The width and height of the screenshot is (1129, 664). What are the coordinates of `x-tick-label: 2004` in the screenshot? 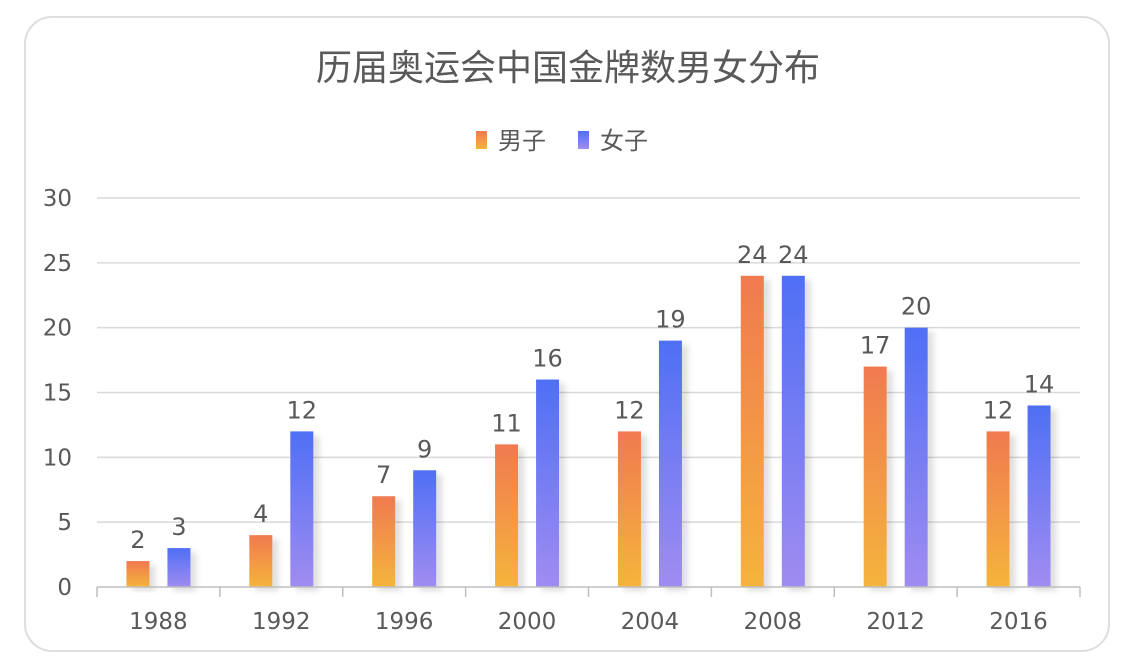 It's located at (650, 622).